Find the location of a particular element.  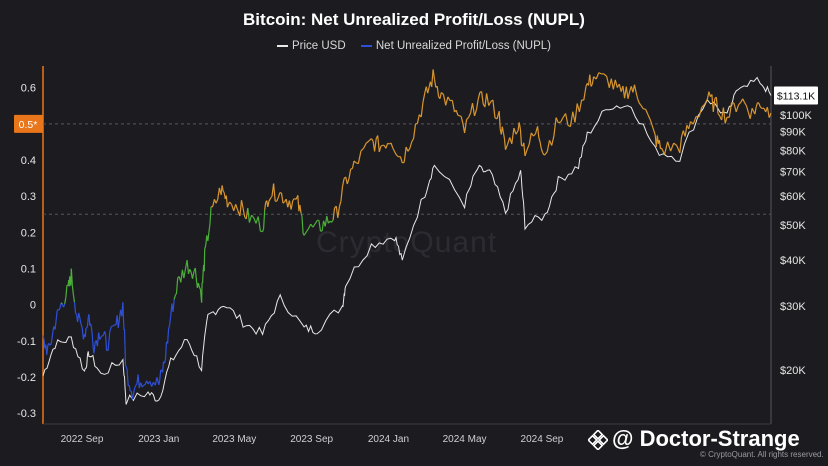

left-tick-label: 0.3 is located at coordinates (28, 197).